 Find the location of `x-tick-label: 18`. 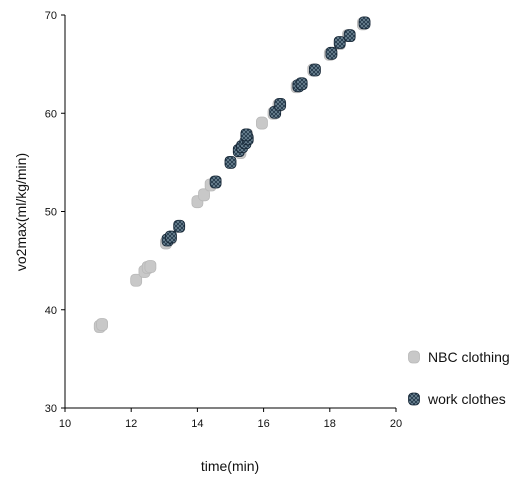

x-tick-label: 18 is located at coordinates (330, 424).